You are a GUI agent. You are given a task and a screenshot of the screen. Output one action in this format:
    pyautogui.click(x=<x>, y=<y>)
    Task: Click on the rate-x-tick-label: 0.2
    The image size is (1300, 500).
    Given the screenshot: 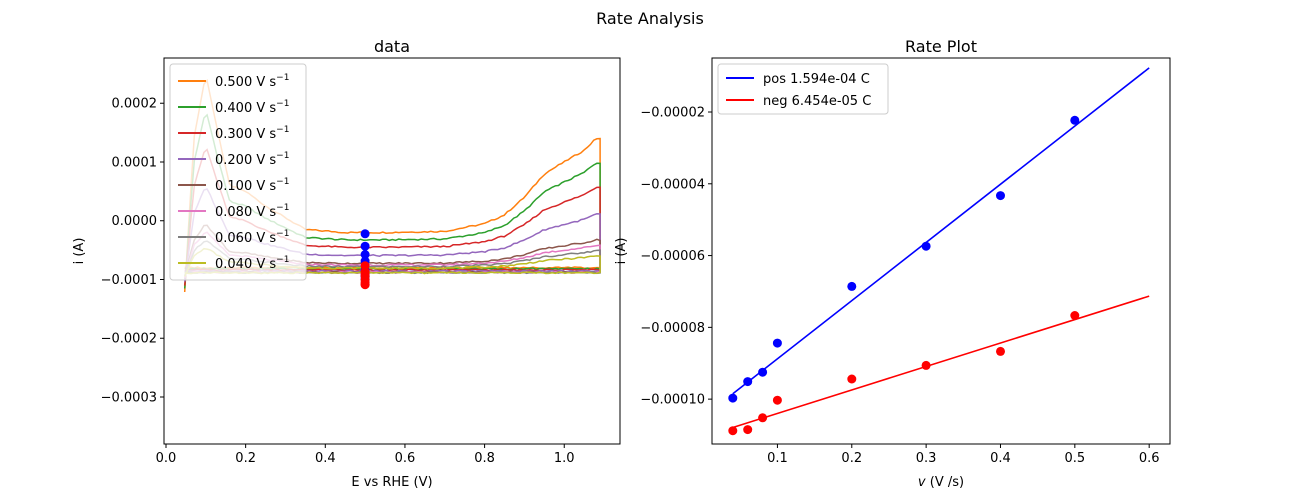 What is the action you would take?
    pyautogui.click(x=851, y=458)
    